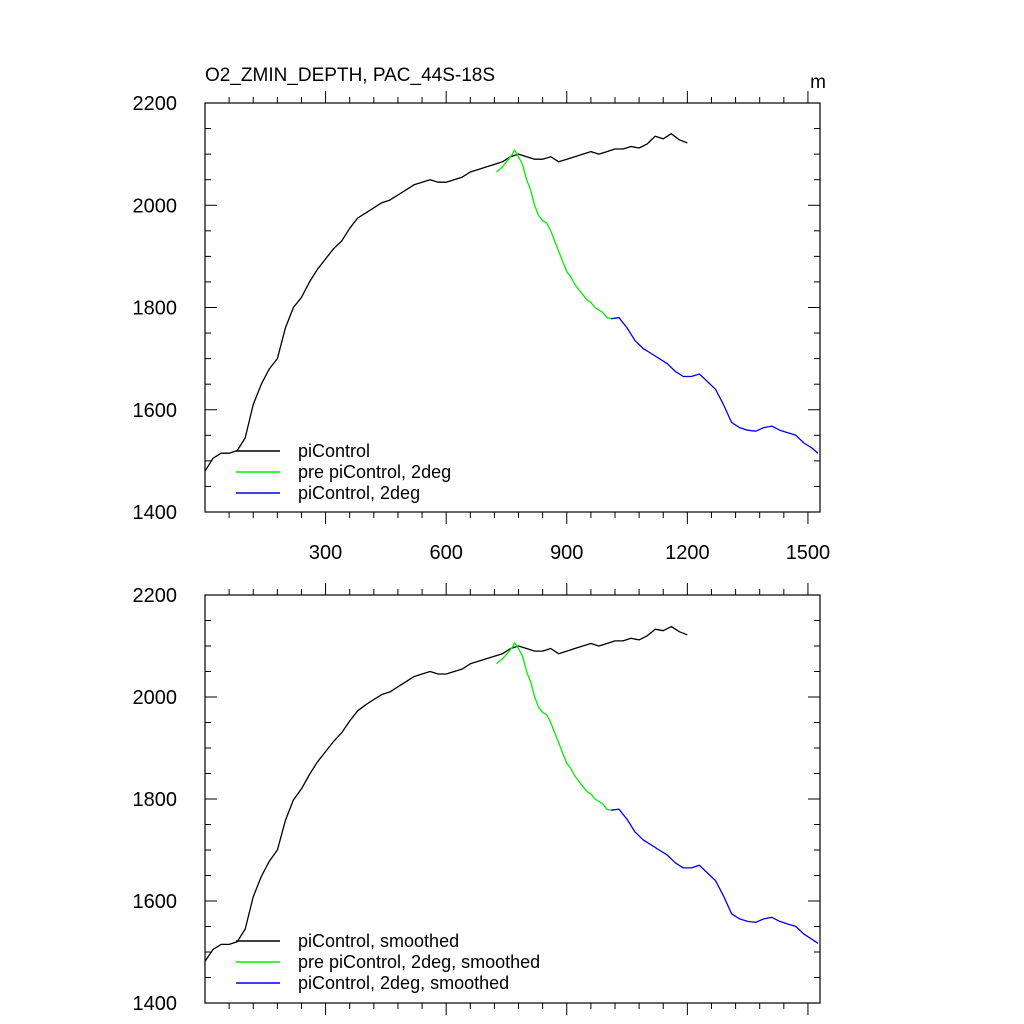  Describe the element at coordinates (419, 962) in the screenshot. I see `legend-label-1: pre piControl, 2deg, smoothed` at that location.